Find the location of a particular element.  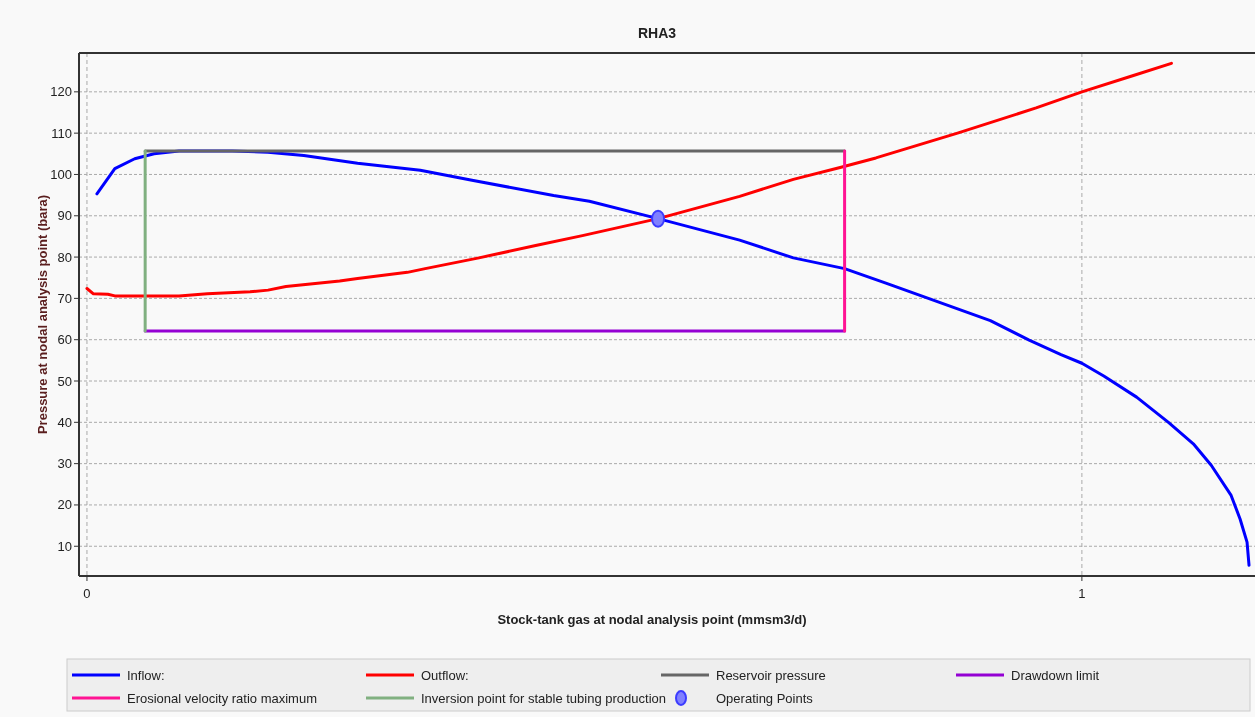

y-tick-label: 90 is located at coordinates (64, 216).